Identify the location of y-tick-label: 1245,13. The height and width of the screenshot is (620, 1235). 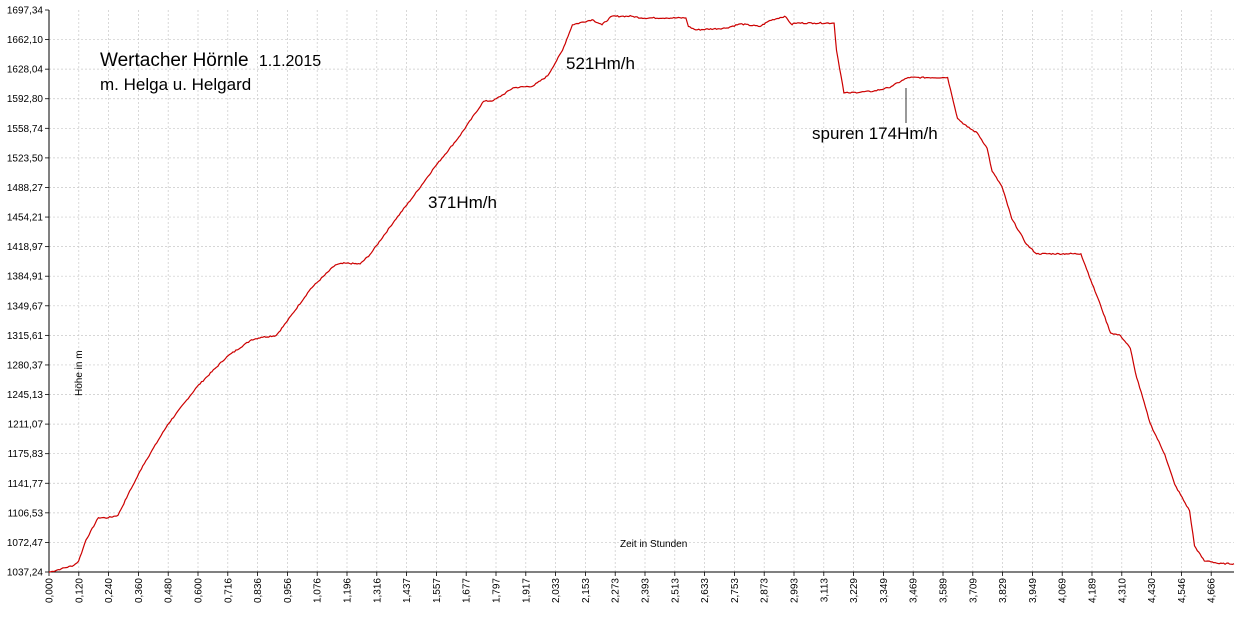
(25, 395).